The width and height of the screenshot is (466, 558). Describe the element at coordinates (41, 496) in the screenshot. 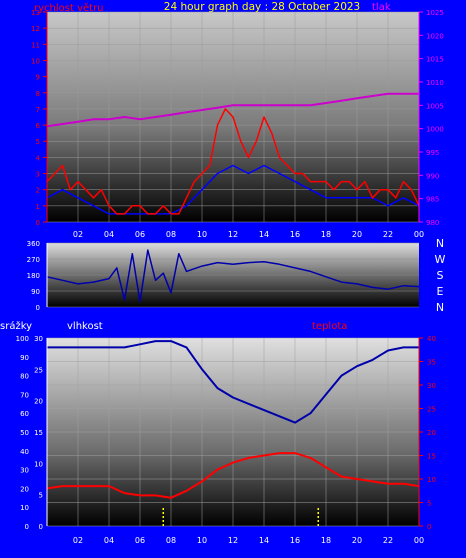

I see `humidity-tick-5: 5` at that location.